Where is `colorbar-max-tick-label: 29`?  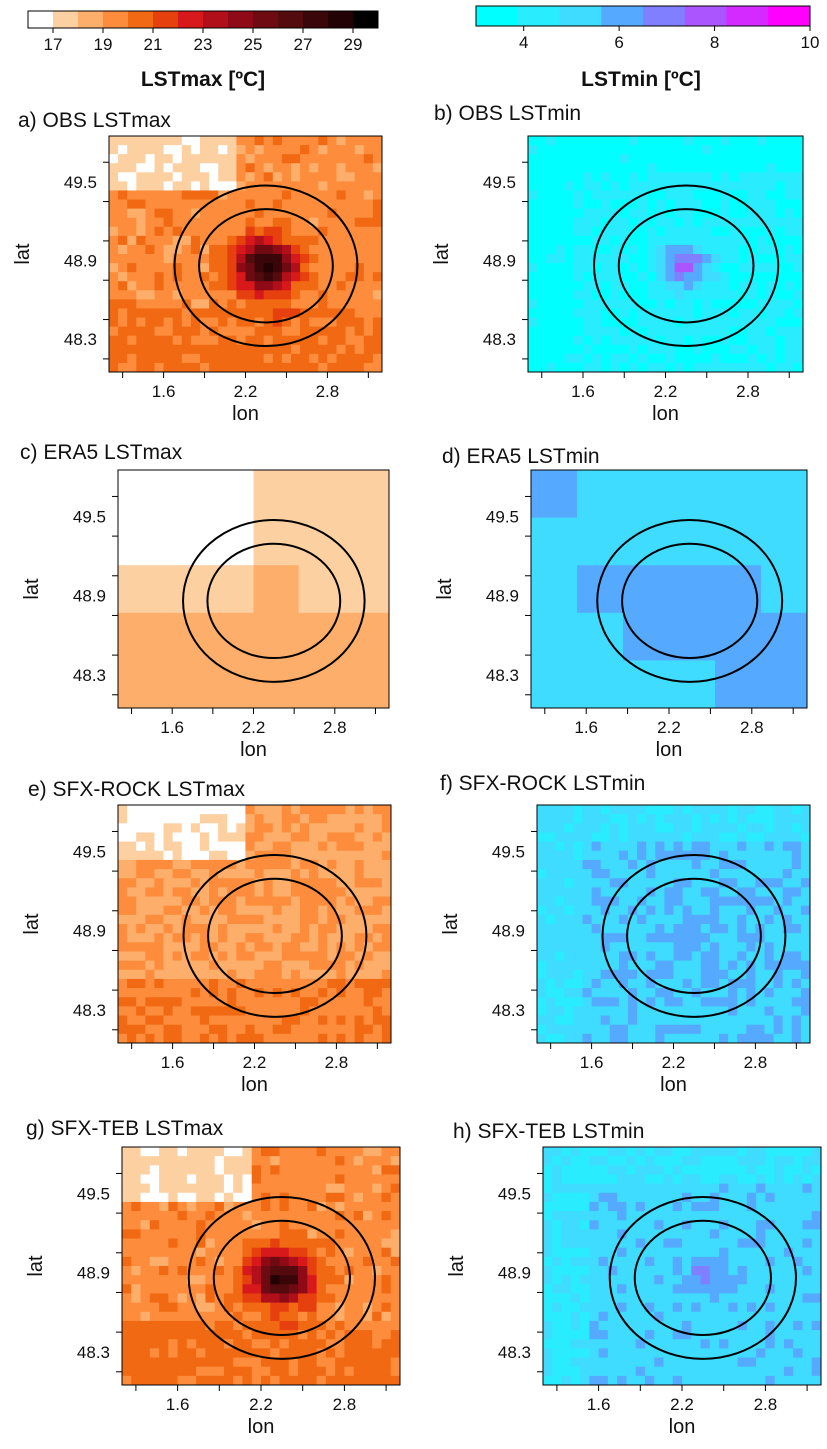
colorbar-max-tick-label: 29 is located at coordinates (353, 44).